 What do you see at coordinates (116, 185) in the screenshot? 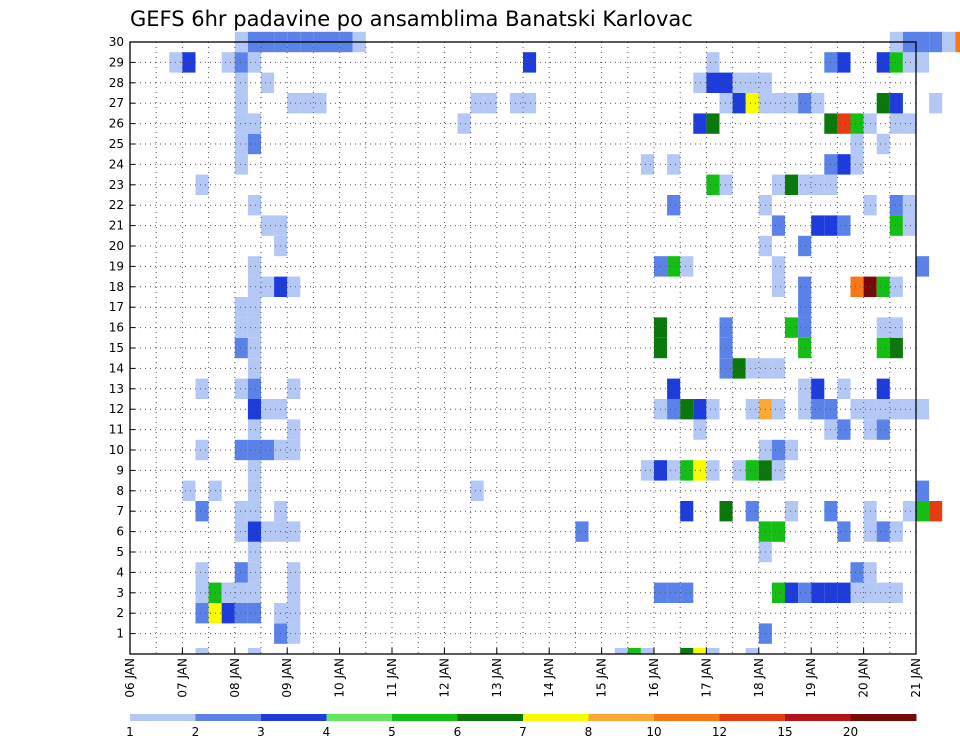
I see `y-tick-label: 23` at bounding box center [116, 185].